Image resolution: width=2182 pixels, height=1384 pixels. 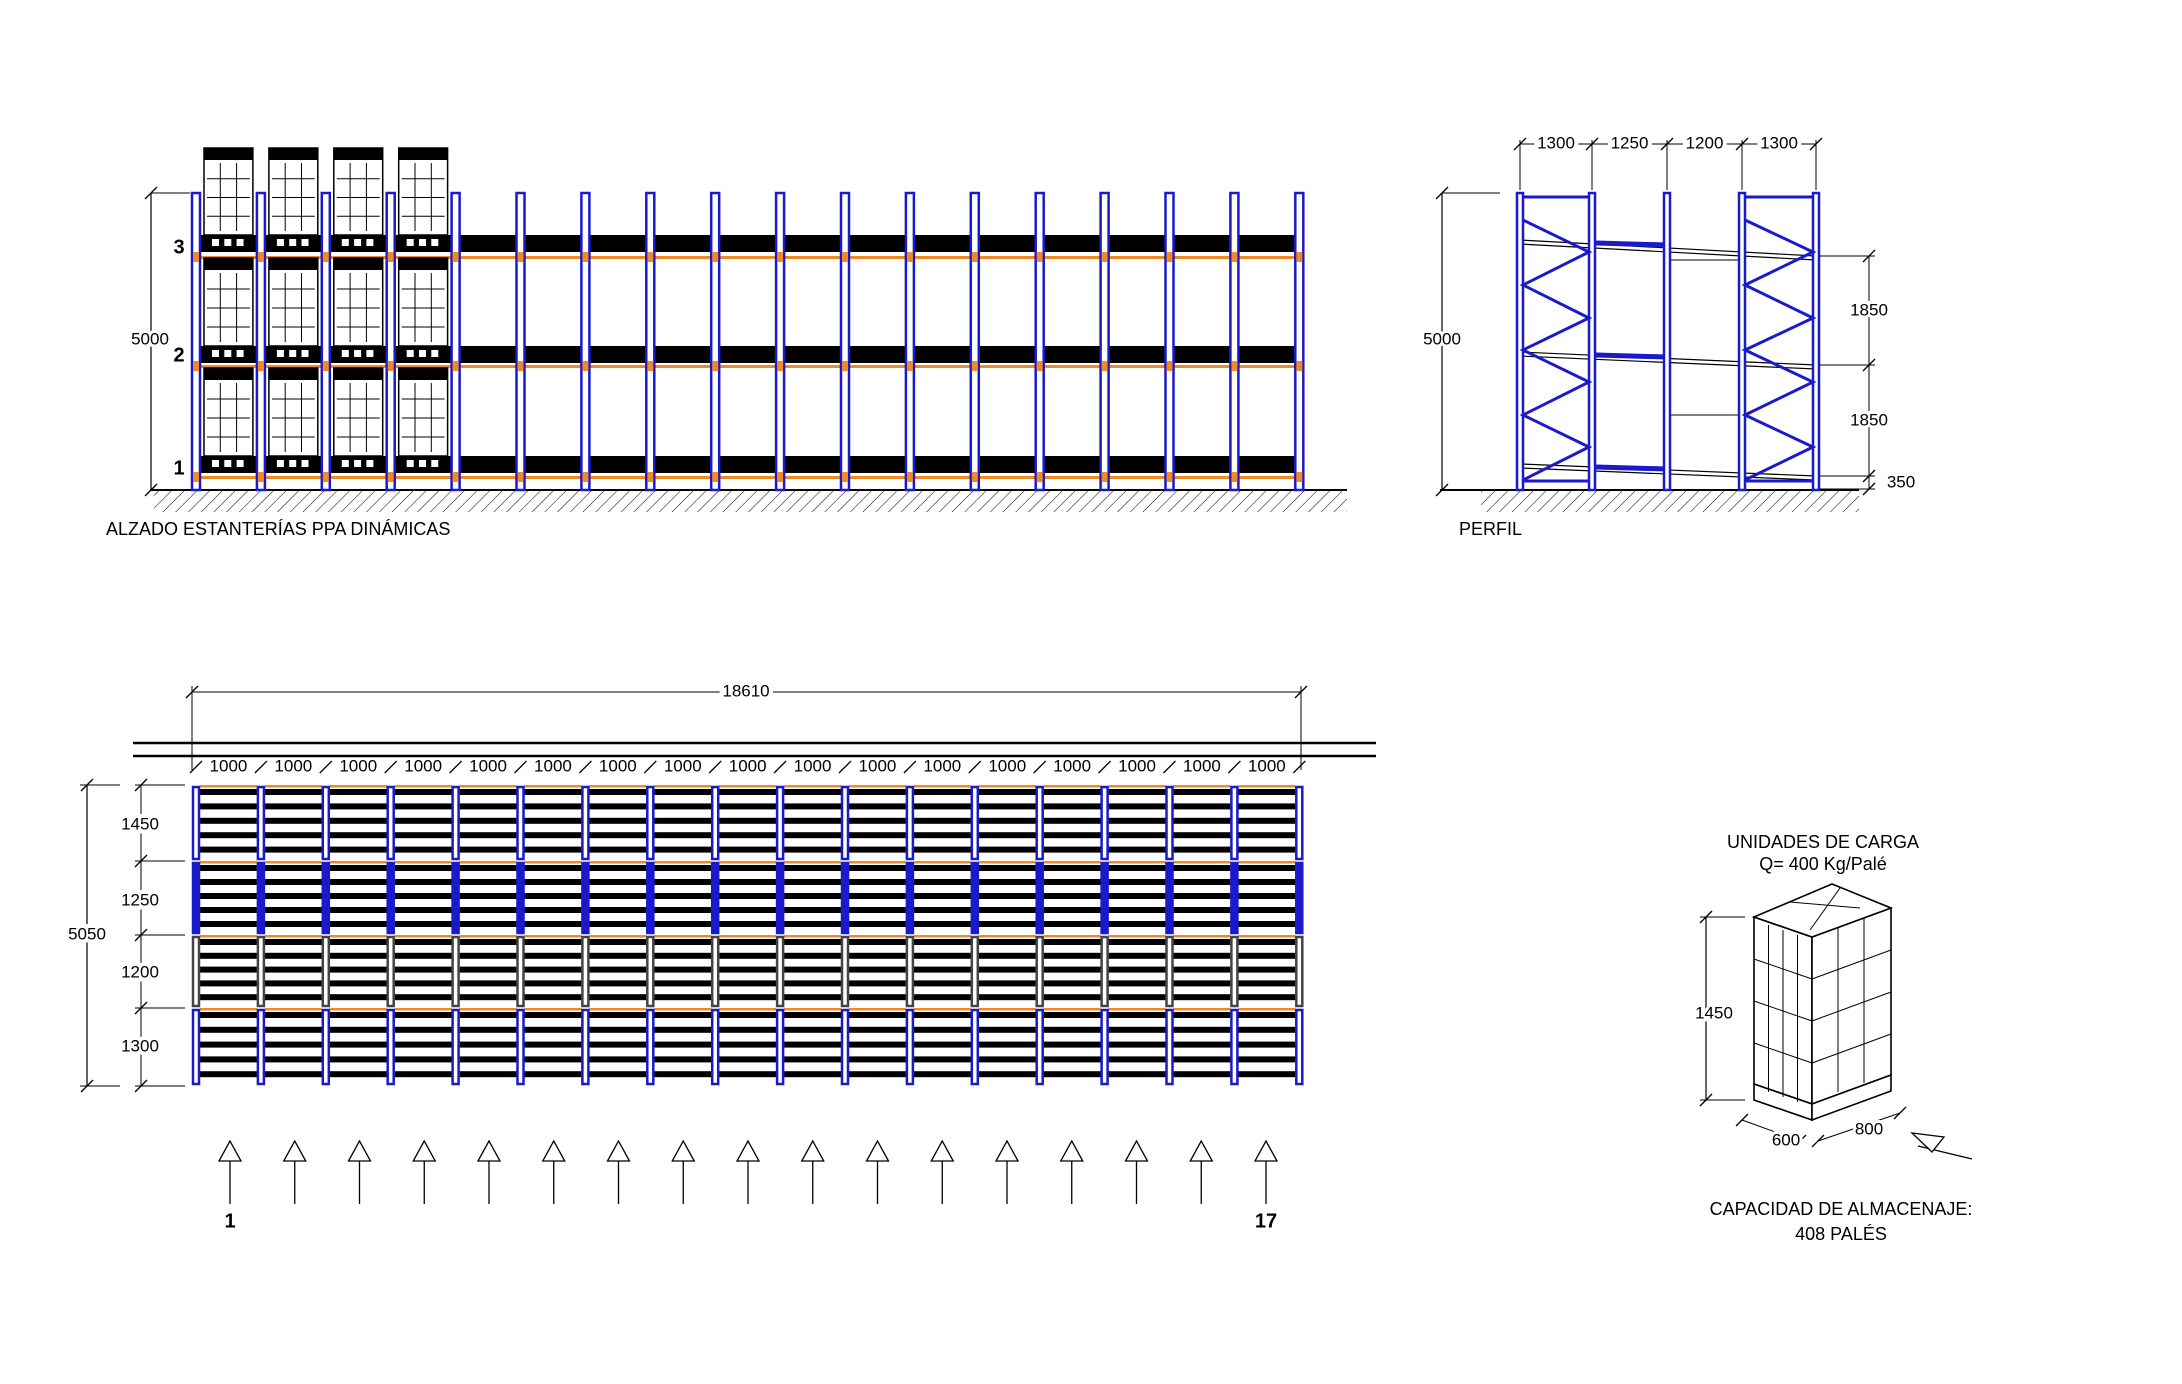 I want to click on unit-length-dimension: 800, so click(x=1869, y=1128).